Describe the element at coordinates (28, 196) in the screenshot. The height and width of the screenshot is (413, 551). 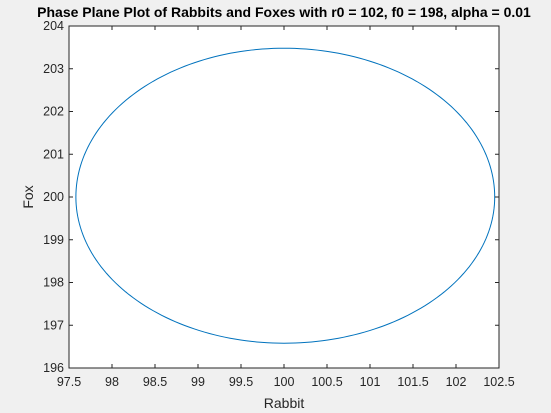
I see `y-axis-label: Fox` at that location.